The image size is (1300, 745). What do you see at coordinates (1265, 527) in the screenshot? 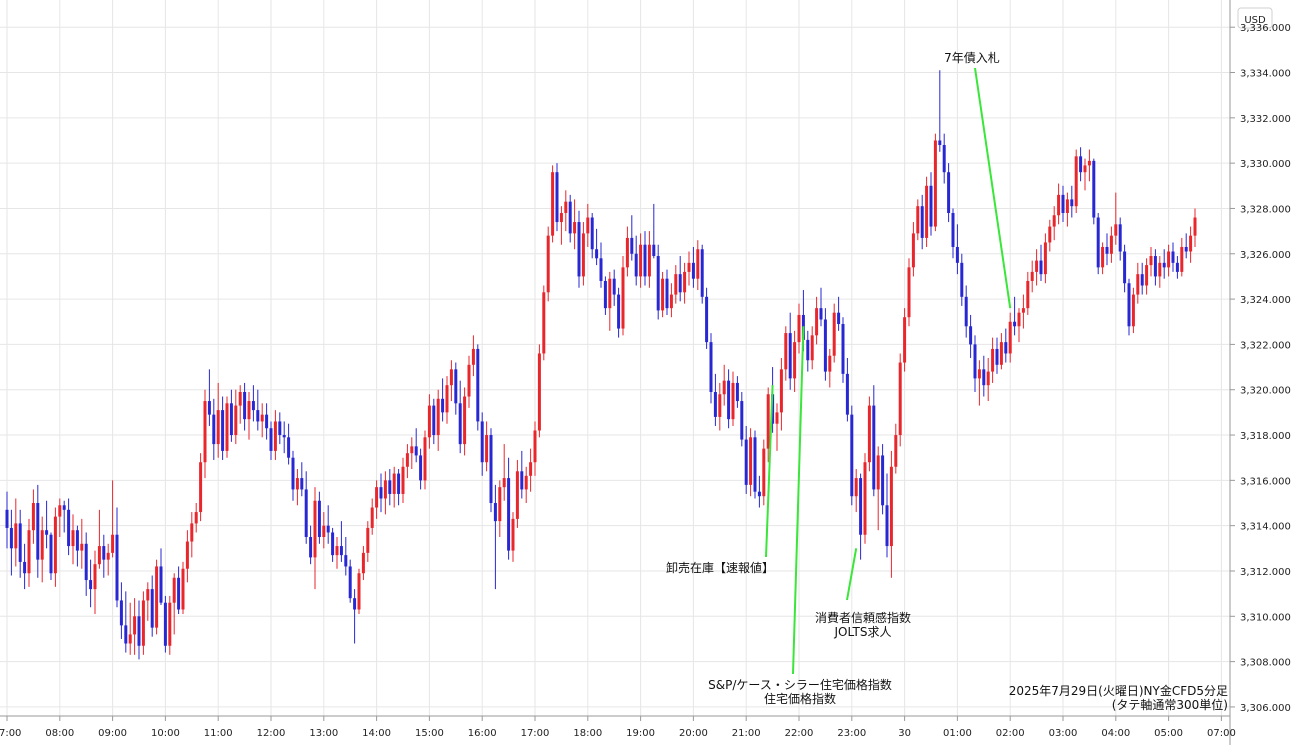
I see `price-tick-label: 3,314.000` at bounding box center [1265, 527].